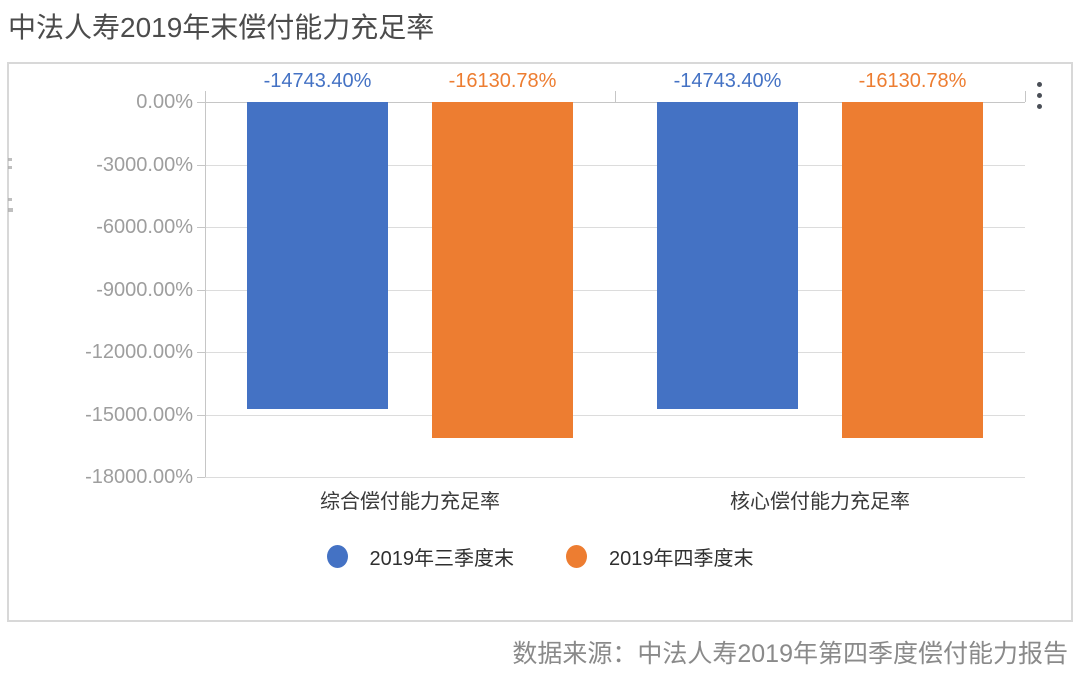 The width and height of the screenshot is (1080, 675). I want to click on zero-axis-line, so click(615, 102).